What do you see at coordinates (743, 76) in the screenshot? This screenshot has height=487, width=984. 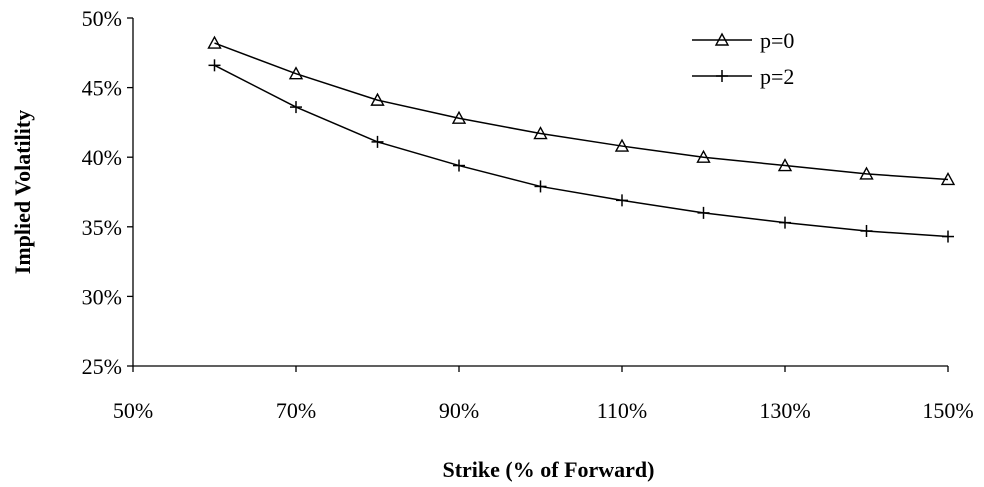 I see `legend-item: p=2` at bounding box center [743, 76].